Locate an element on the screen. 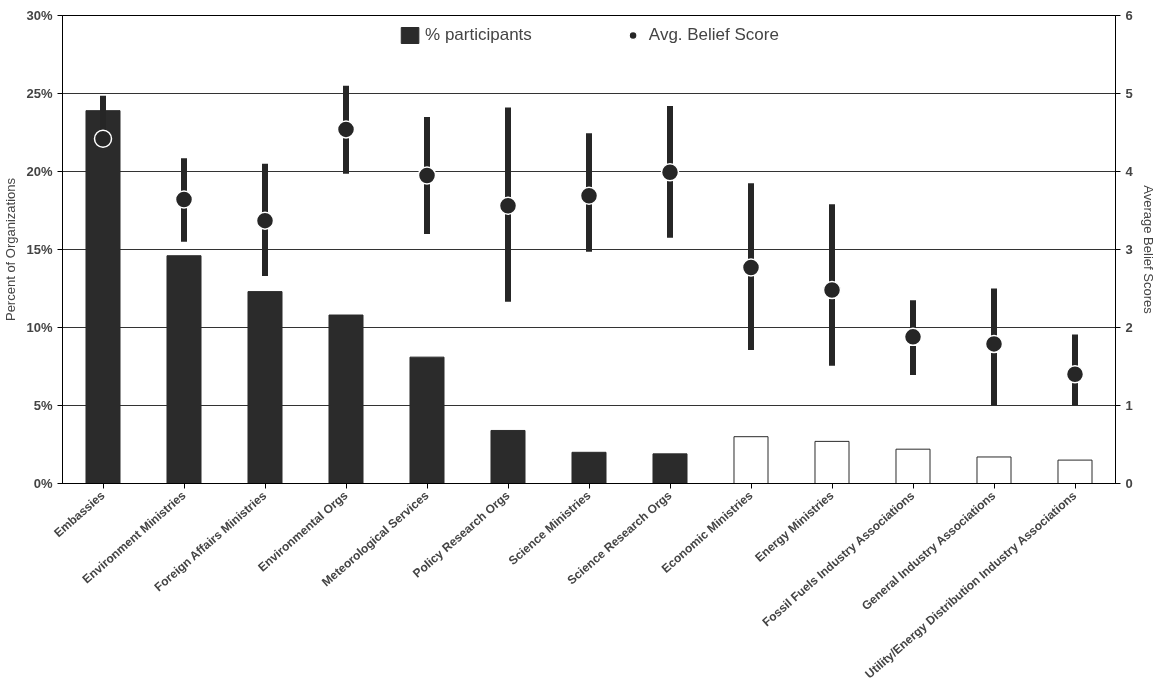  y-tick-label: 30% is located at coordinates (39, 15).